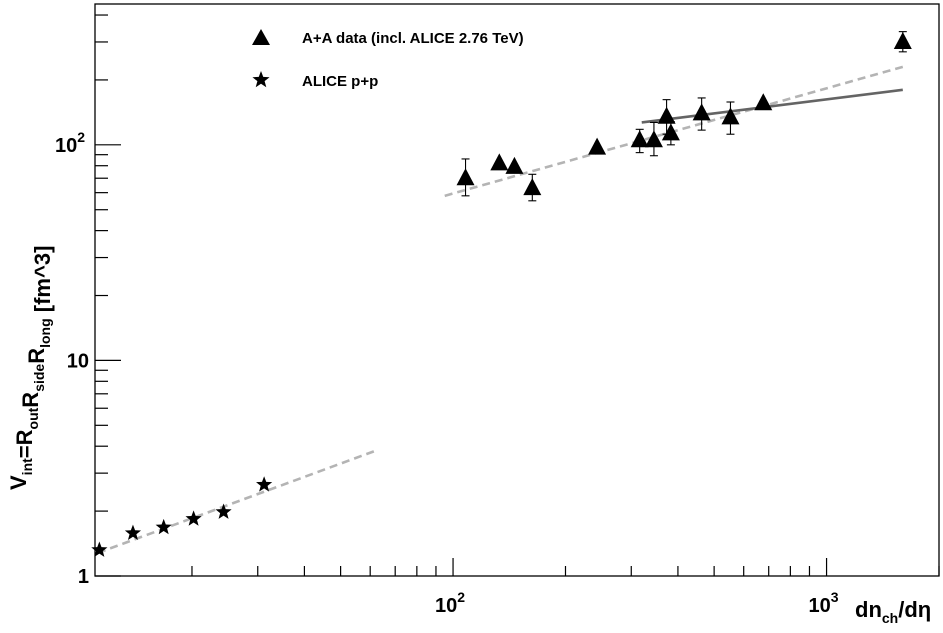 The height and width of the screenshot is (633, 943). Describe the element at coordinates (890, 618) in the screenshot. I see `x-axis-title-sub: ch` at that location.